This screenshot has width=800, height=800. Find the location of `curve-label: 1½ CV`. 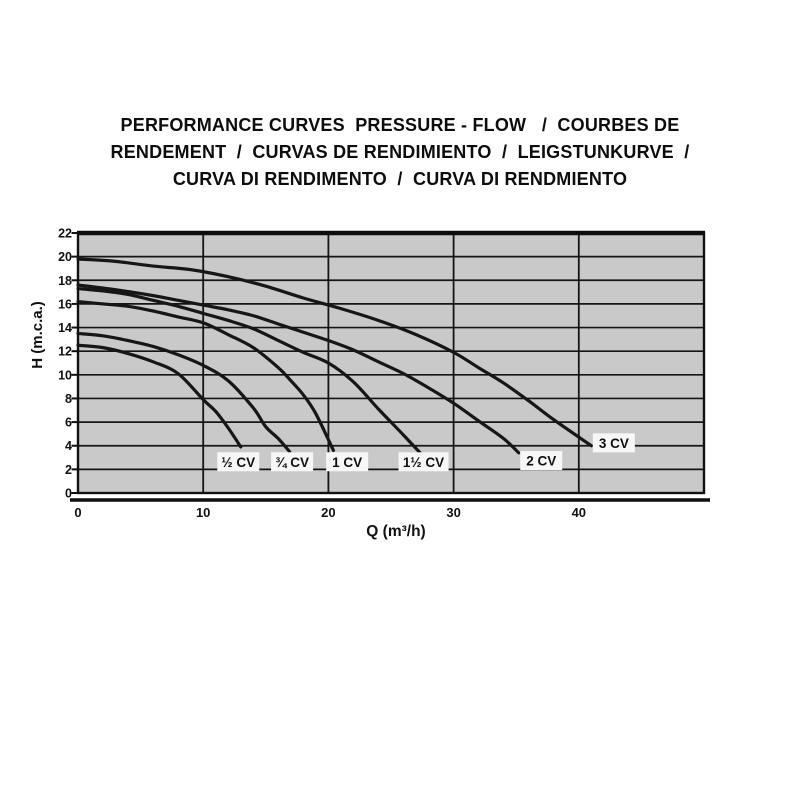

curve-label: 1½ CV is located at coordinates (423, 462).